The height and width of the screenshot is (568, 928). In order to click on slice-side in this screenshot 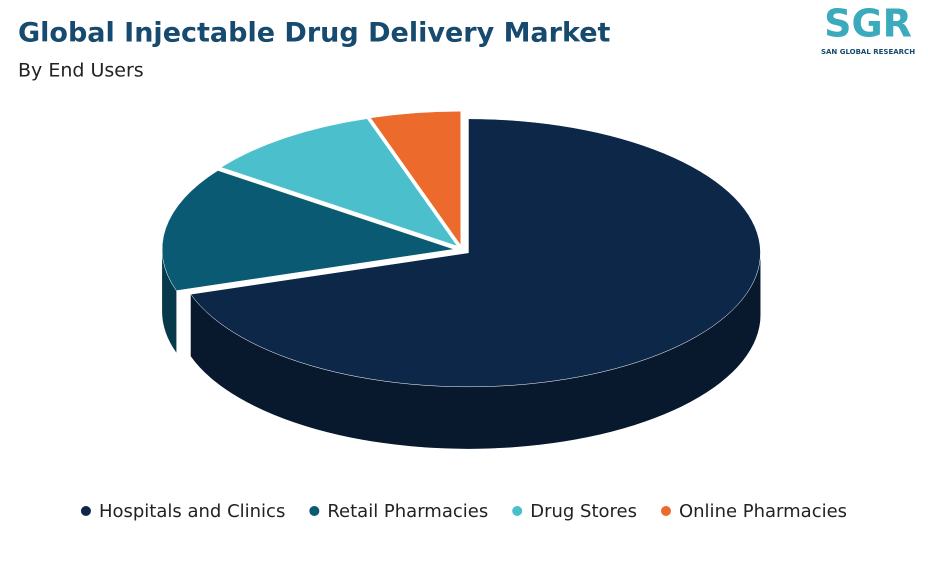, I will do `click(169, 301)`.